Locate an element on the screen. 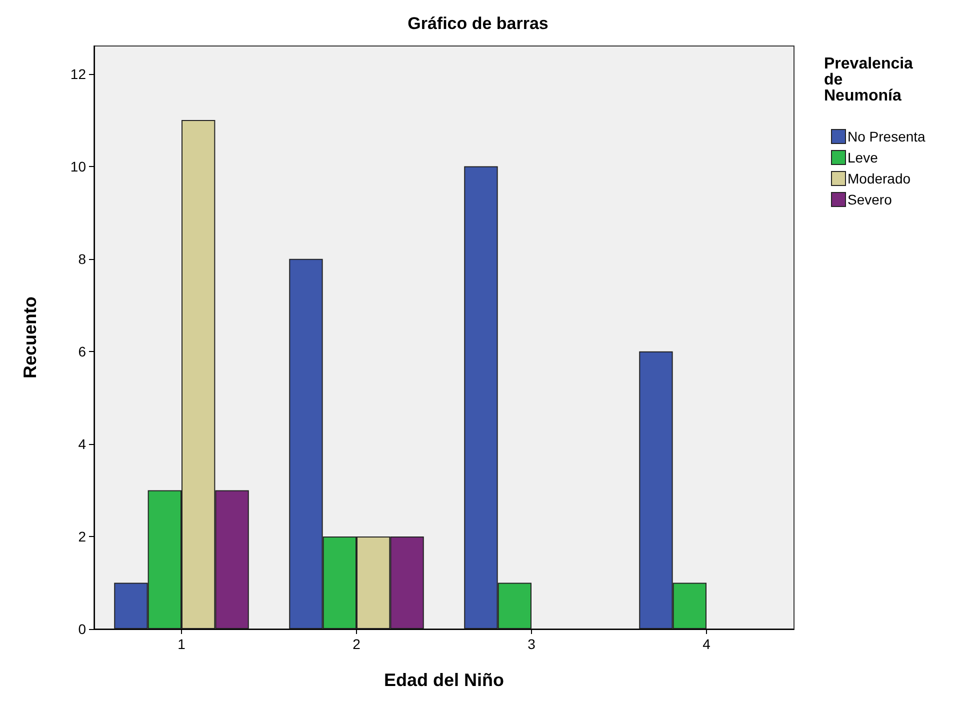  y-tick-label: 10 is located at coordinates (78, 166).